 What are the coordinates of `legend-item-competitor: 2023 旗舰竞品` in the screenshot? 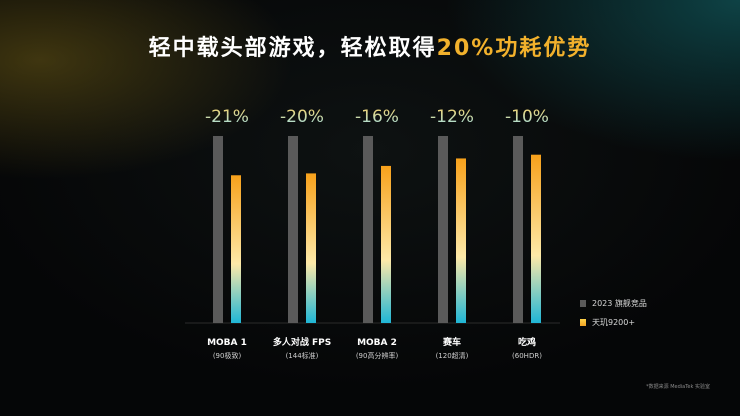 It's located at (613, 303).